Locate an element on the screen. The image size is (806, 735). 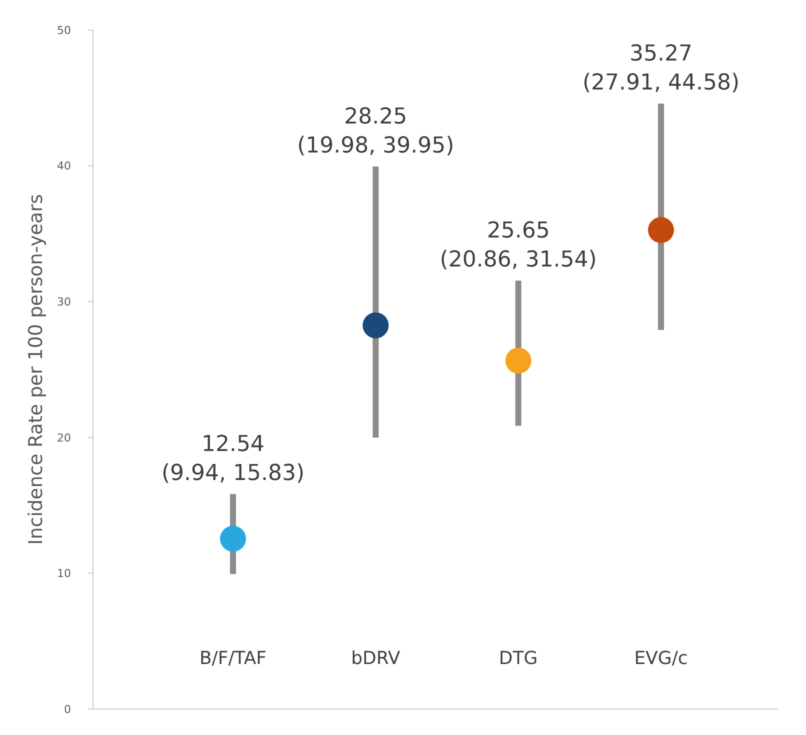
annotation: 25.65 (20.86, 31.54) is located at coordinates (518, 245).